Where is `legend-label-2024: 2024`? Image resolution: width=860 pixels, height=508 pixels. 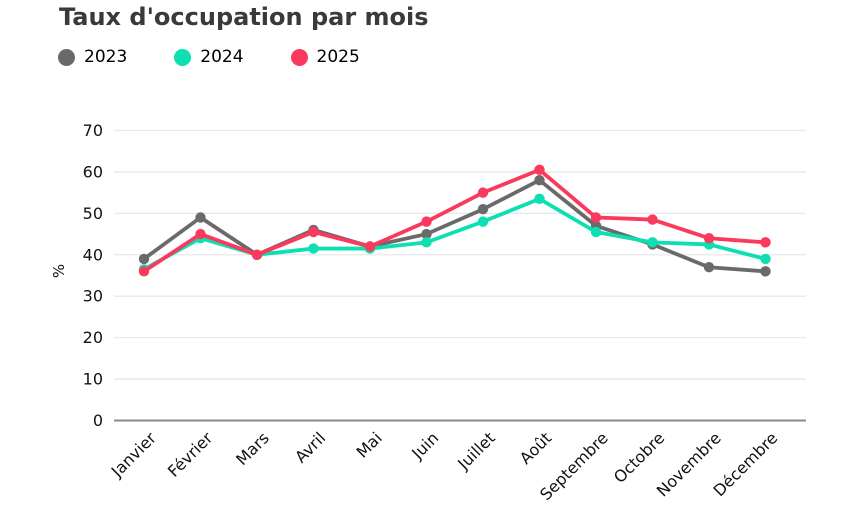 legend-label-2024: 2024 is located at coordinates (222, 57).